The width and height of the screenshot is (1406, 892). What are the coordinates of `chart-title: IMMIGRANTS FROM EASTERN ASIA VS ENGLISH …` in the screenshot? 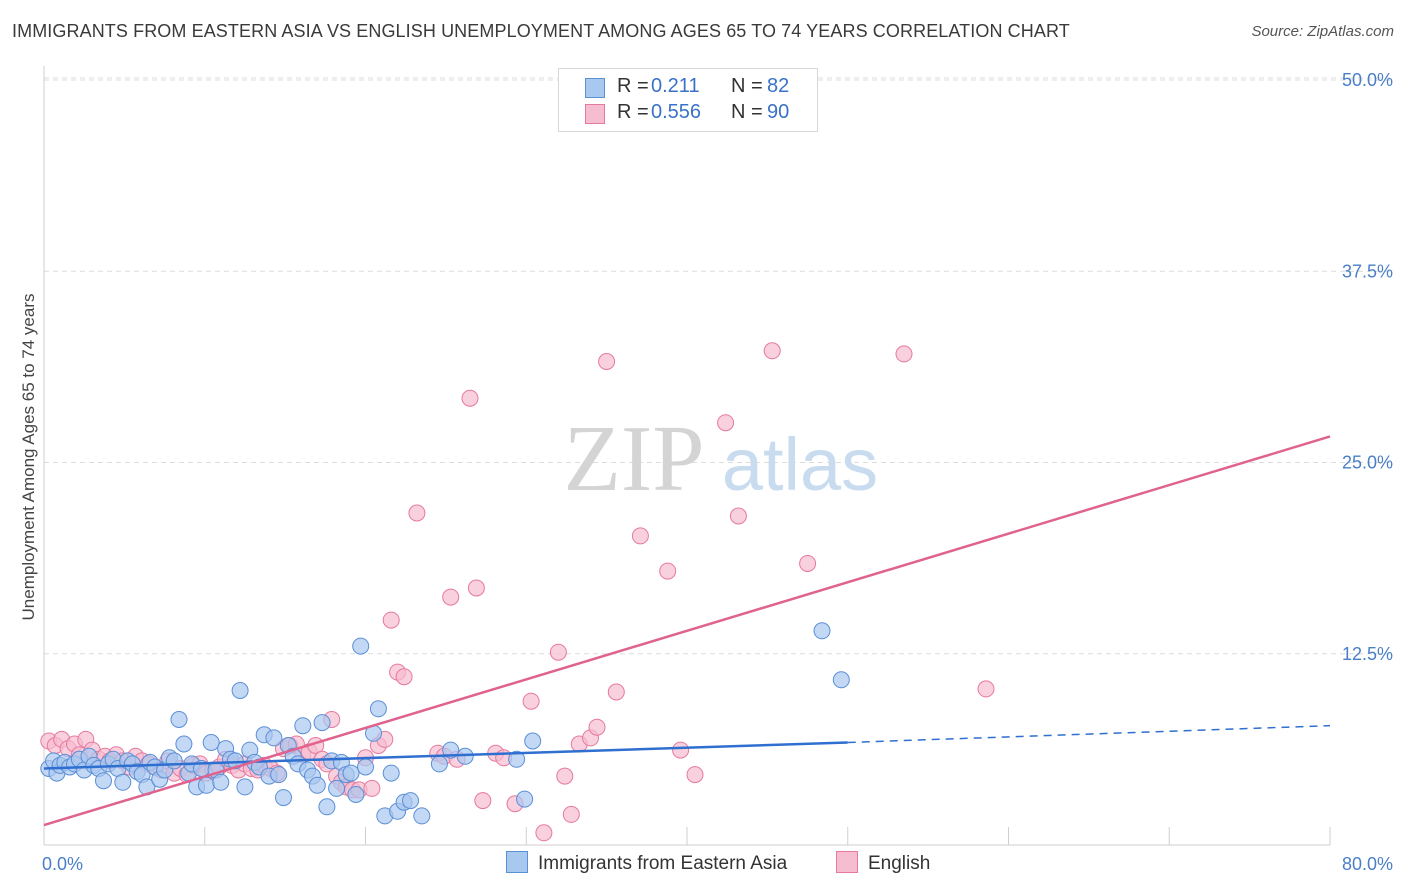 It's located at (541, 31).